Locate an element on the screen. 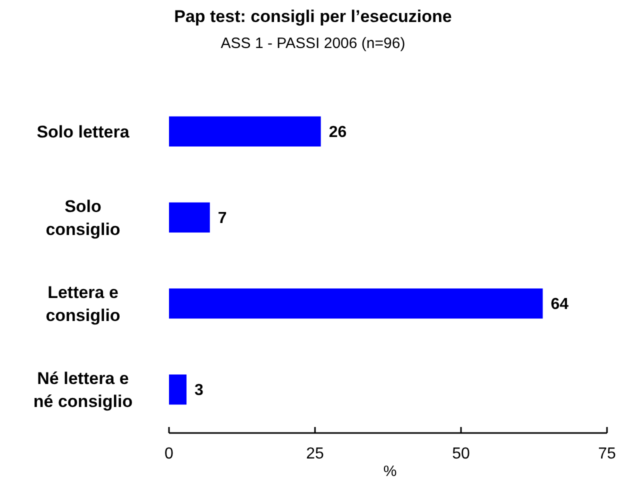 The image size is (629, 482). y-tick-label: Solo consiglio is located at coordinates (83, 217).